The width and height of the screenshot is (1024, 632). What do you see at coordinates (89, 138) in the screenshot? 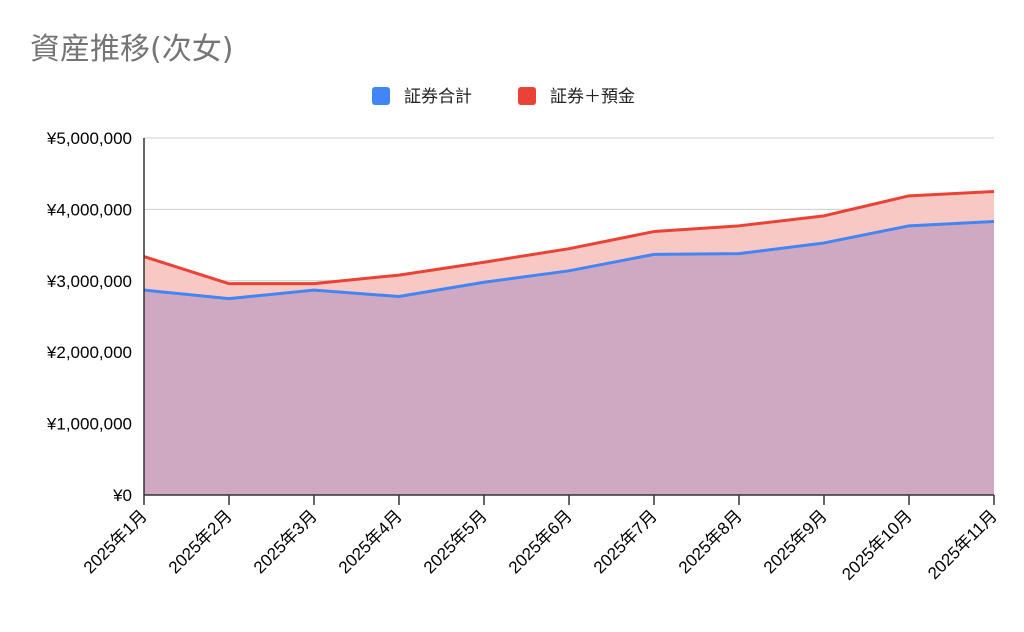
I see `y-tick-label: ¥5,000,000` at bounding box center [89, 138].